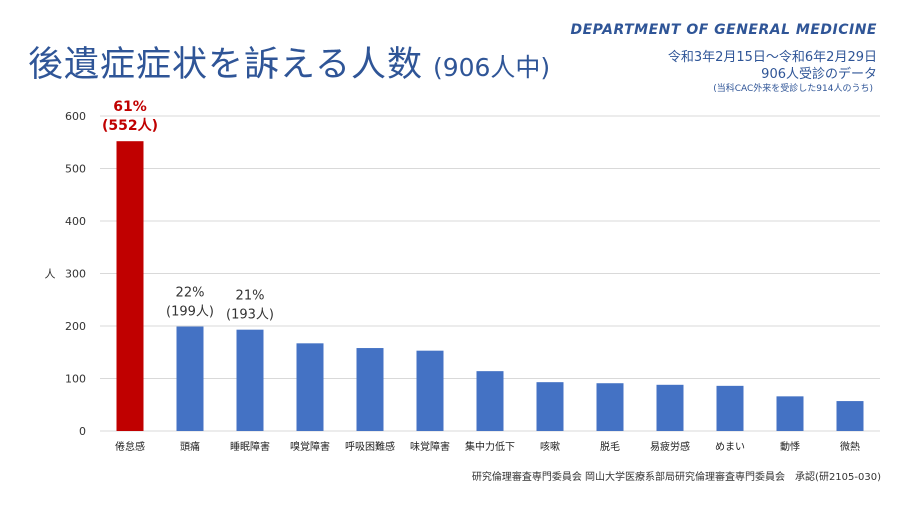  What do you see at coordinates (790, 446) in the screenshot?
I see `category-label: 動悸` at bounding box center [790, 446].